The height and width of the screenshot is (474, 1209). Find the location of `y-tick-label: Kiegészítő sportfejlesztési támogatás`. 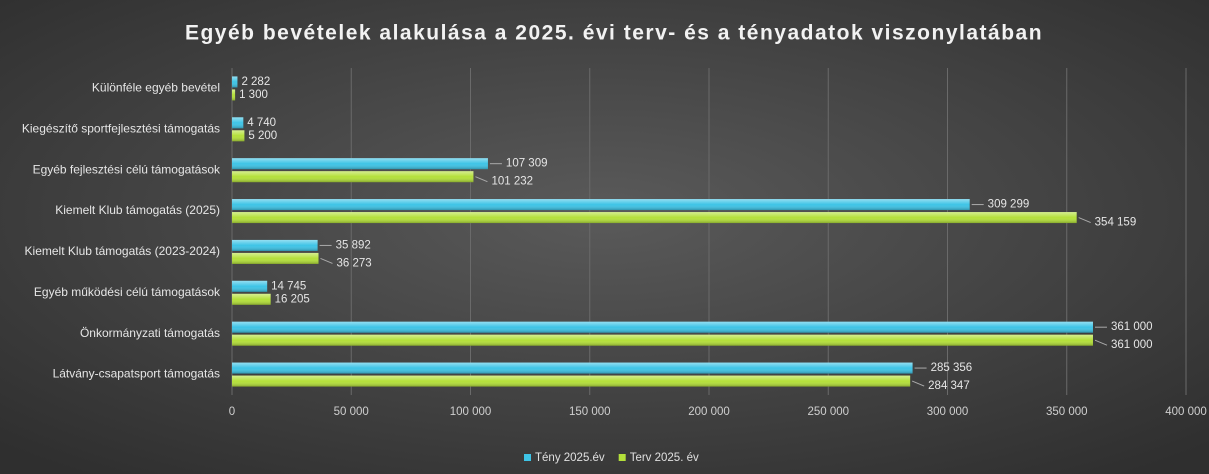

y-tick-label: Kiegészítő sportfejlesztési támogatás is located at coordinates (121, 128).